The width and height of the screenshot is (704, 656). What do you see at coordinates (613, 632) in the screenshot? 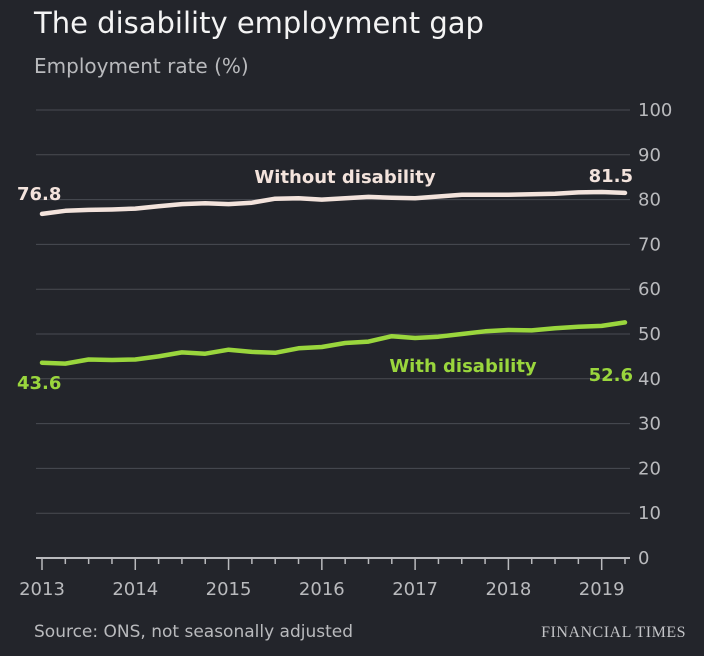
I see `brand-logo: FINANCIAL TIMES` at bounding box center [613, 632].